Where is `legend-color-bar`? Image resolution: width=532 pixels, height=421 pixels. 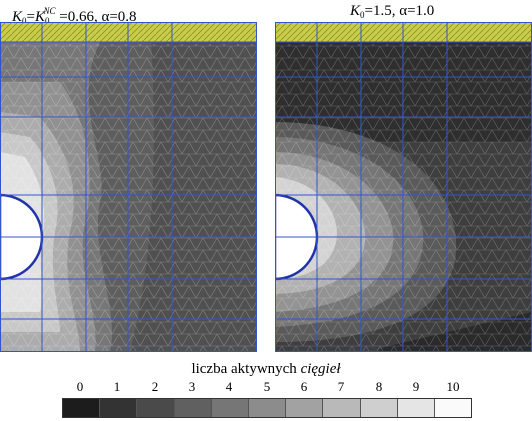
legend-color-bar is located at coordinates (267, 408).